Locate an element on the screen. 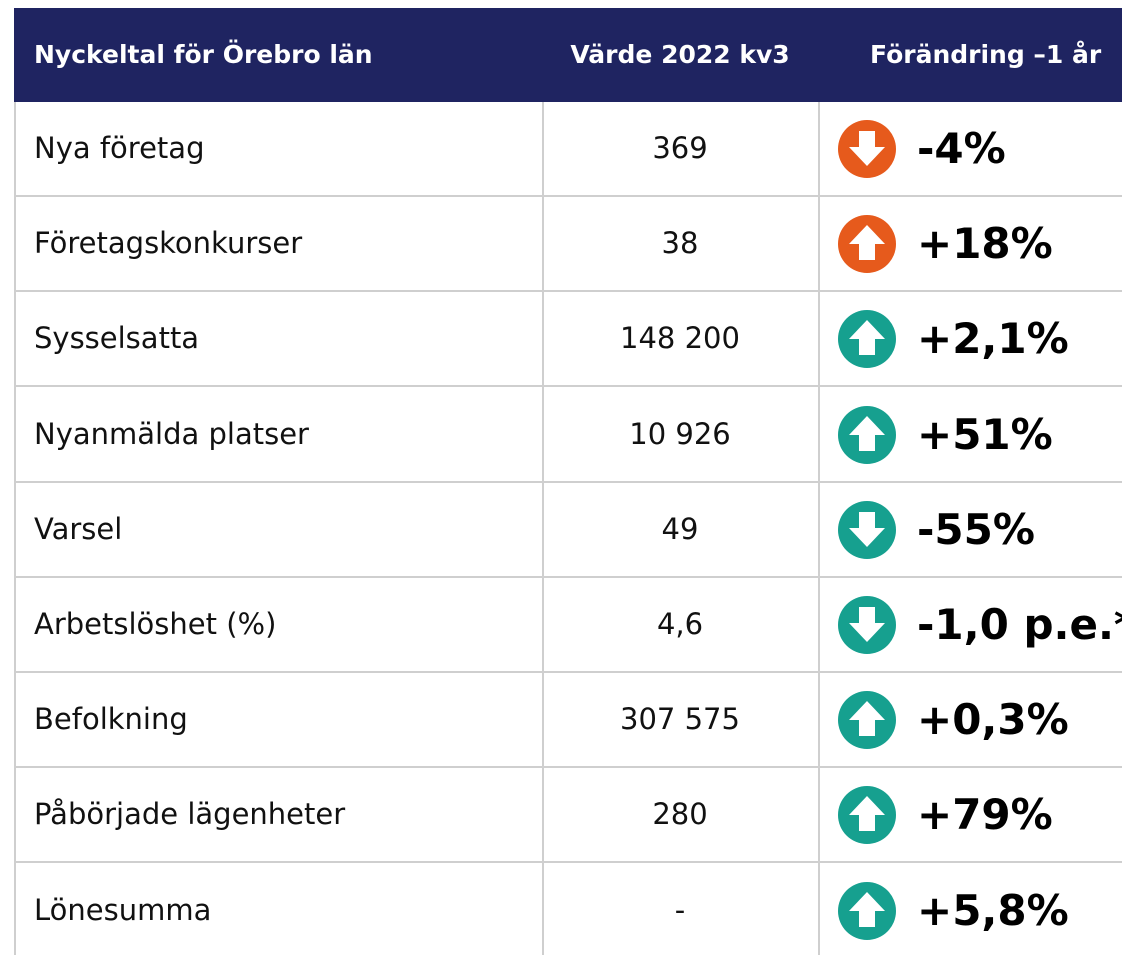 This screenshot has height=955, width=1122. header-cell: Värde 2022 kv3 is located at coordinates (680, 54).